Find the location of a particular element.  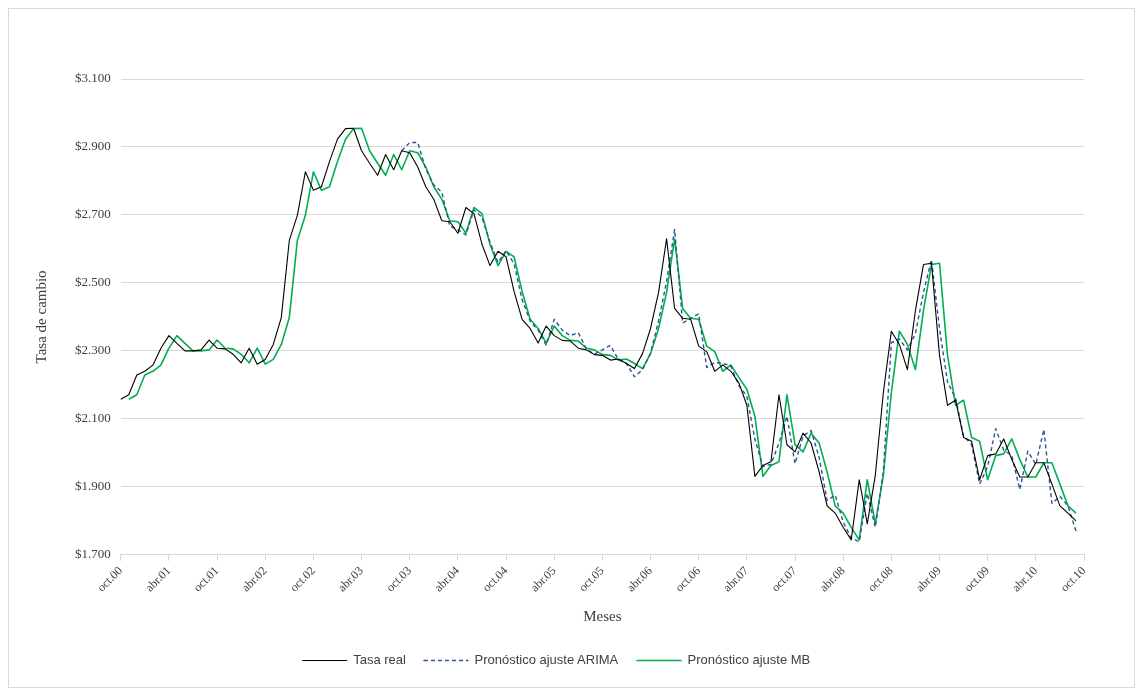

y-tick-label: $2.500 is located at coordinates (93, 282).